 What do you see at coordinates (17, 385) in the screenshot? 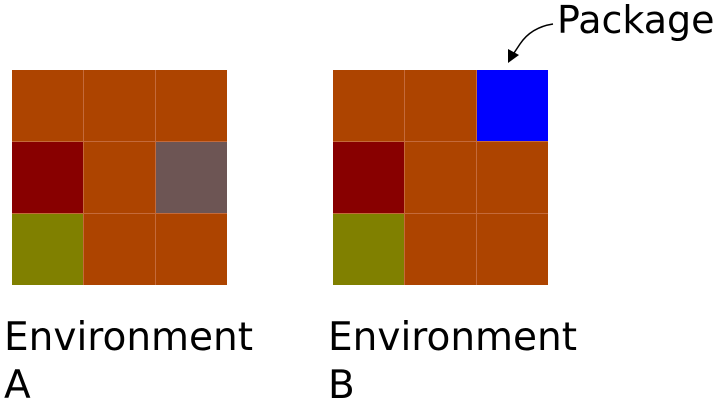
I see `environment-a-label-line2: A` at bounding box center [17, 385].